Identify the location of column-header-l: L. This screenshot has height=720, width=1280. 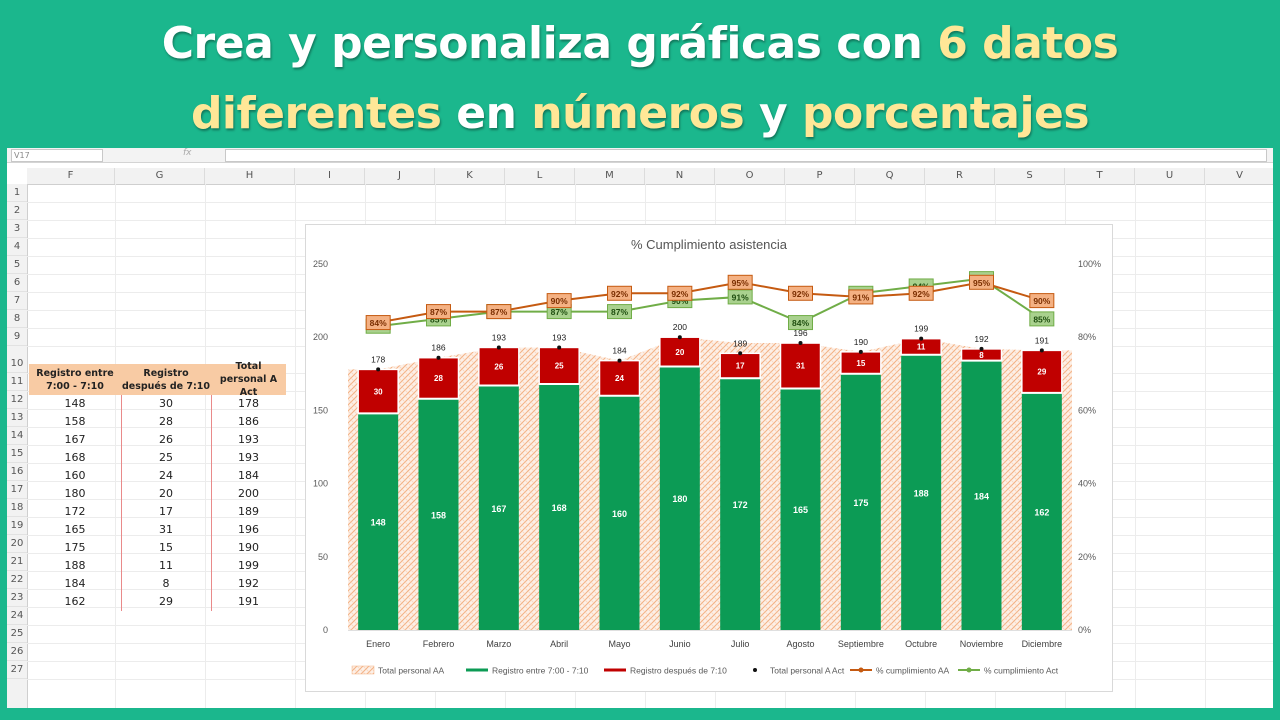
(540, 176).